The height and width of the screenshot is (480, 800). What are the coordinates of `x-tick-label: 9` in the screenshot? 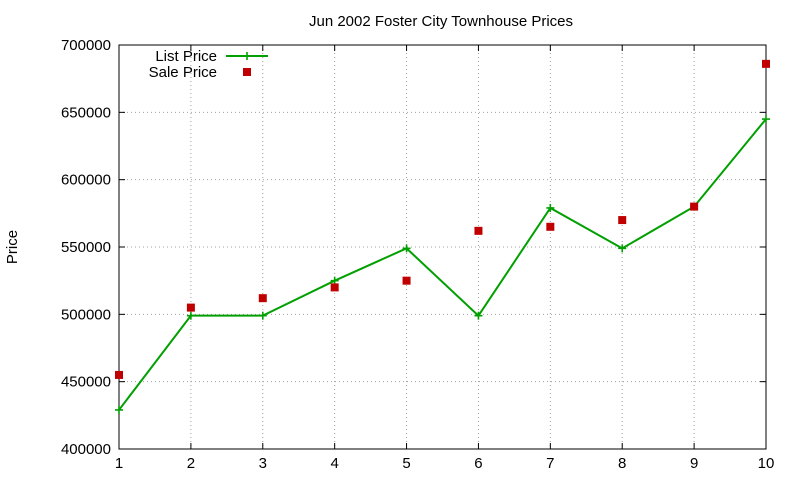 It's located at (694, 463).